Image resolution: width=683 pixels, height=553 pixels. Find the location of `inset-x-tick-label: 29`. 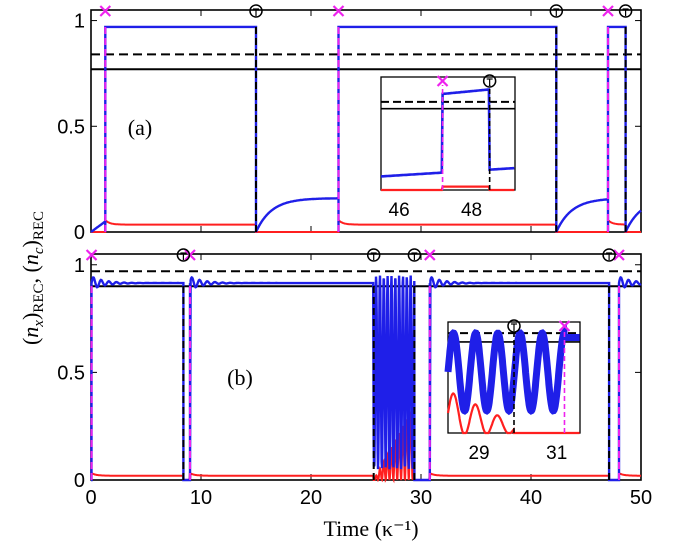

inset-x-tick-label: 29 is located at coordinates (478, 453).